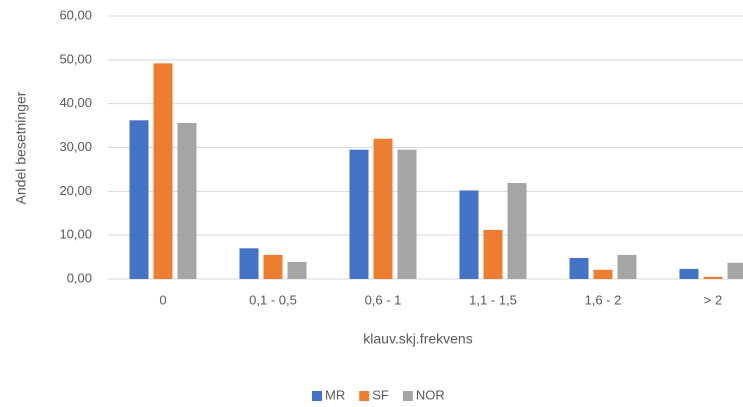 This screenshot has width=743, height=407. Describe the element at coordinates (335, 394) in the screenshot. I see `legend-label: MR` at that location.